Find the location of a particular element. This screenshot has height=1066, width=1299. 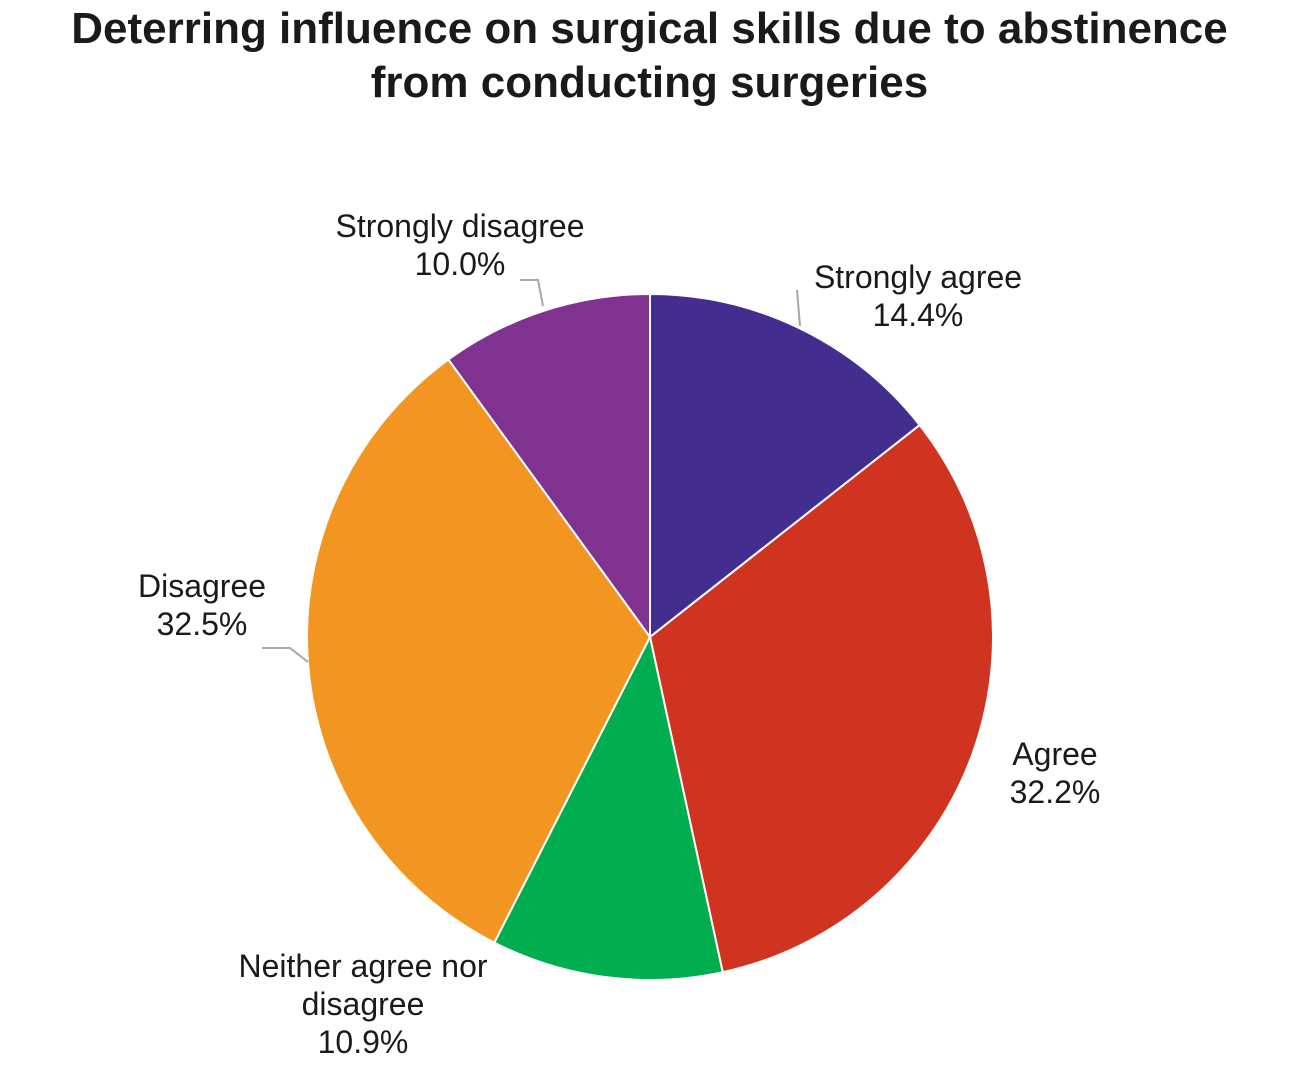

pie-slice-strongly-agree is located at coordinates (785, 465).